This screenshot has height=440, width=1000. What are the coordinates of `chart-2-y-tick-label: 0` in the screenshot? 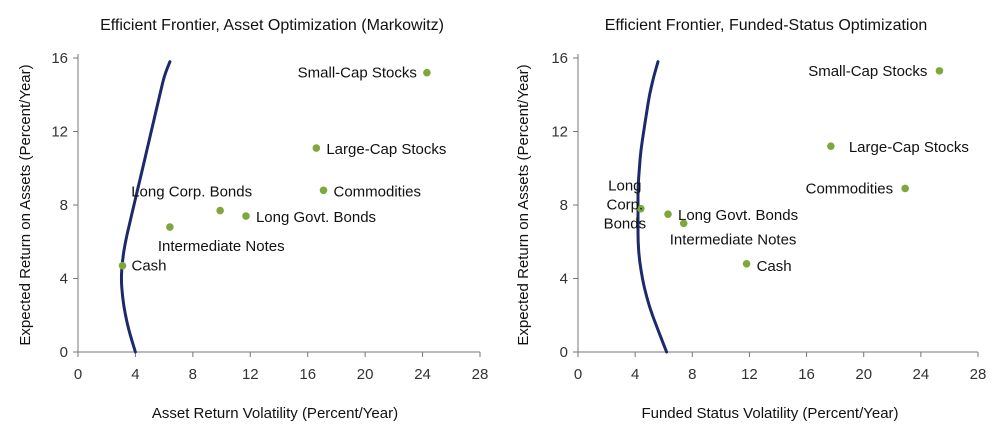 It's located at (564, 352).